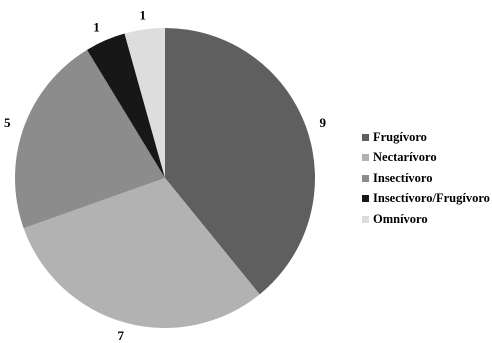 This screenshot has width=492, height=343. Describe the element at coordinates (400, 218) in the screenshot. I see `legend-label: Omnívoro` at that location.